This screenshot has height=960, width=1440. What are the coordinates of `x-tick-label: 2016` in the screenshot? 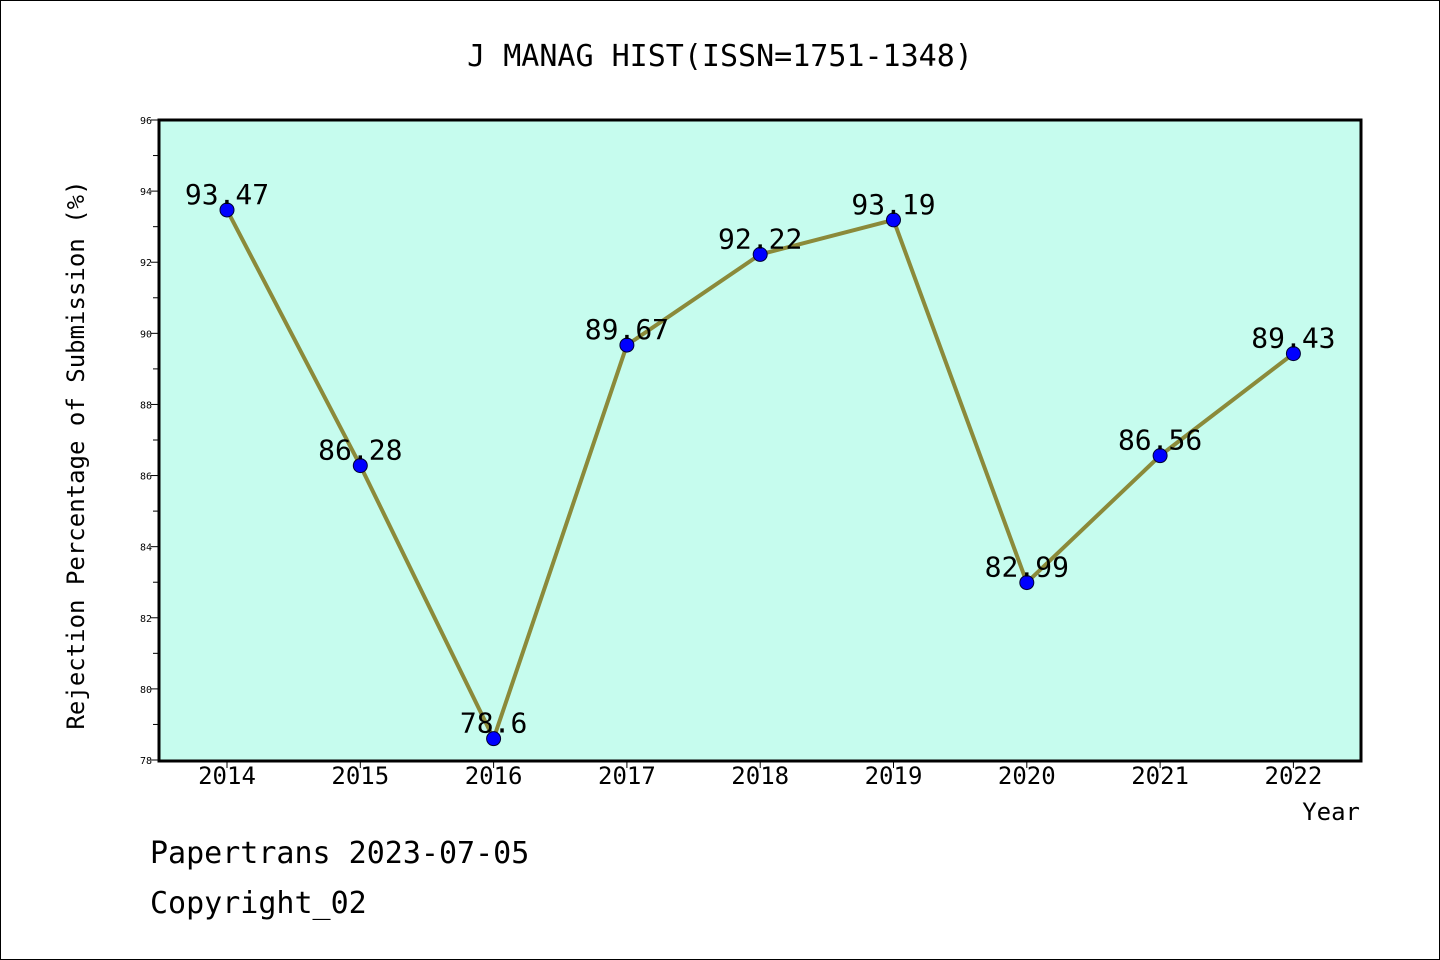 It's located at (494, 776).